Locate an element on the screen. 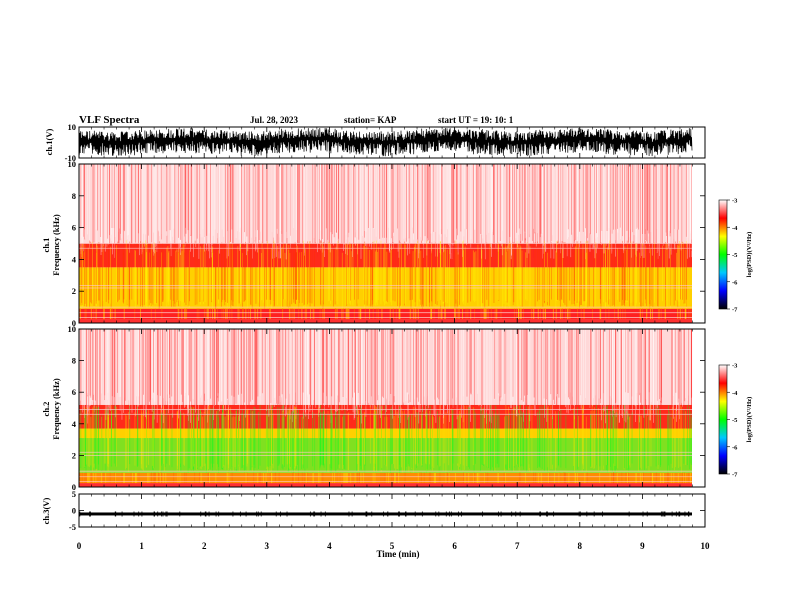 The width and height of the screenshot is (792, 612). y-tick-label: -10 is located at coordinates (70, 158).